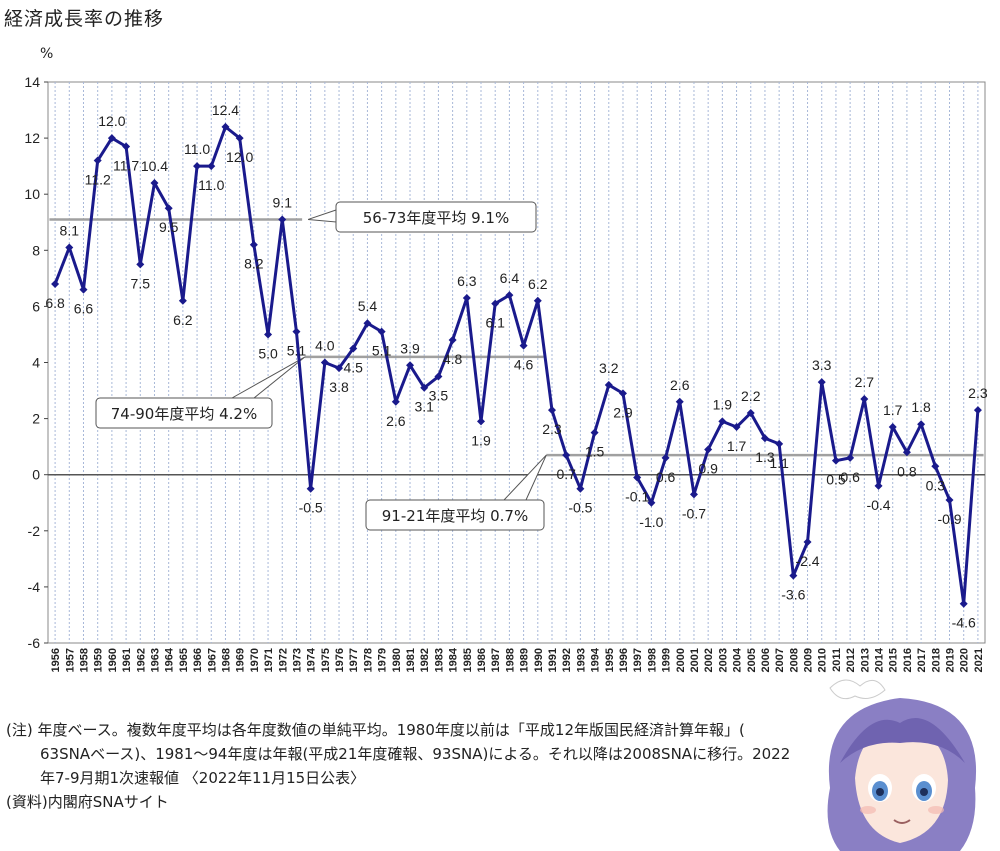 This screenshot has height=851, width=1000. I want to click on y-tick-label: 12, so click(32, 138).